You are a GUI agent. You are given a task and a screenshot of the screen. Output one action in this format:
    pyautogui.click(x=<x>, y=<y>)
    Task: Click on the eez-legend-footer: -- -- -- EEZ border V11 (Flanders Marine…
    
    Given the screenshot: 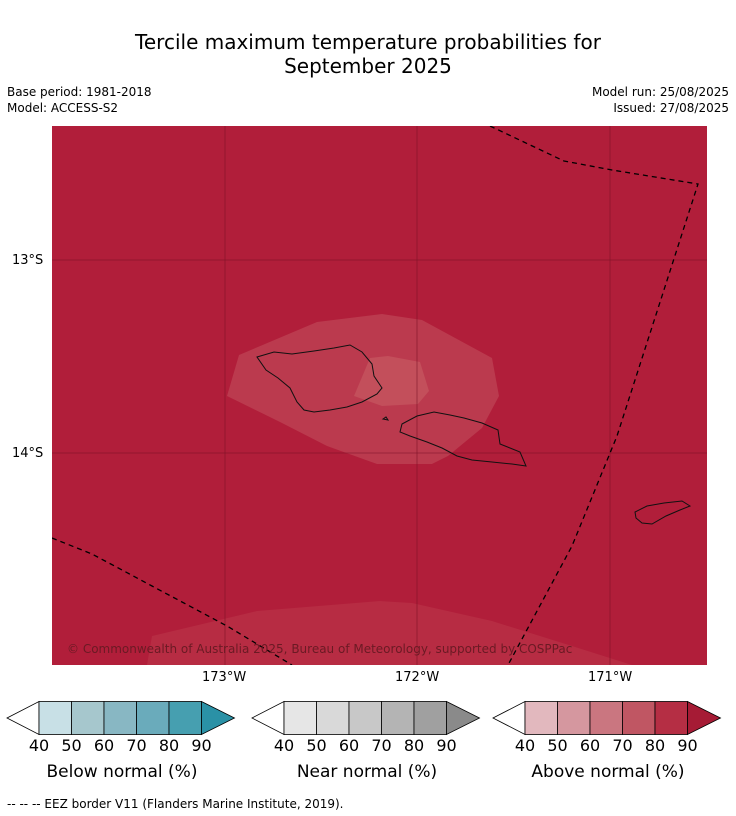 What is the action you would take?
    pyautogui.click(x=175, y=804)
    